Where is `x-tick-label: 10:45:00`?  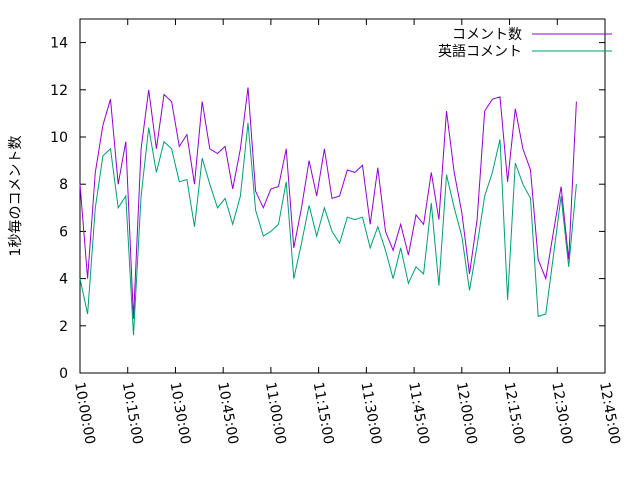
x-tick-label: 10:45:00 is located at coordinates (227, 413).